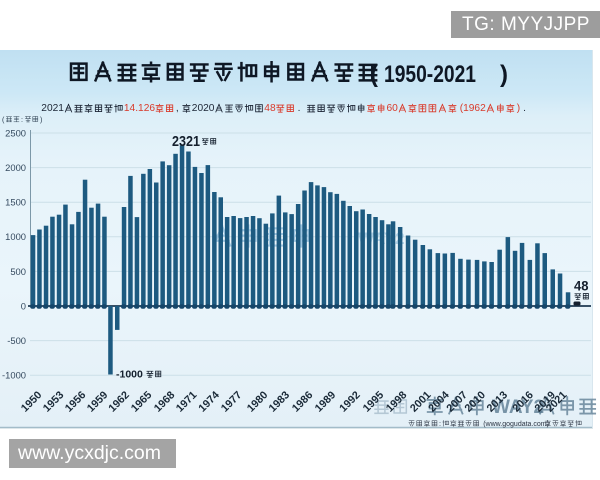 The width and height of the screenshot is (600, 480). What do you see at coordinates (516, 424) in the screenshot?
I see `svg-text: (www.gogudata.com)` at bounding box center [516, 424].